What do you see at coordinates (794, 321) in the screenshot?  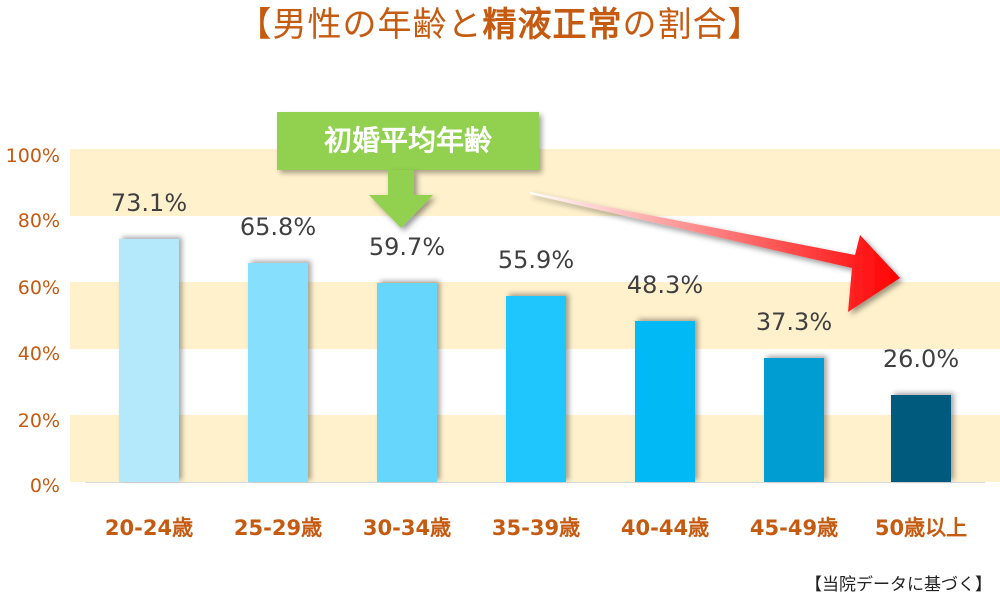 I see `value-label: 37.3%` at bounding box center [794, 321].